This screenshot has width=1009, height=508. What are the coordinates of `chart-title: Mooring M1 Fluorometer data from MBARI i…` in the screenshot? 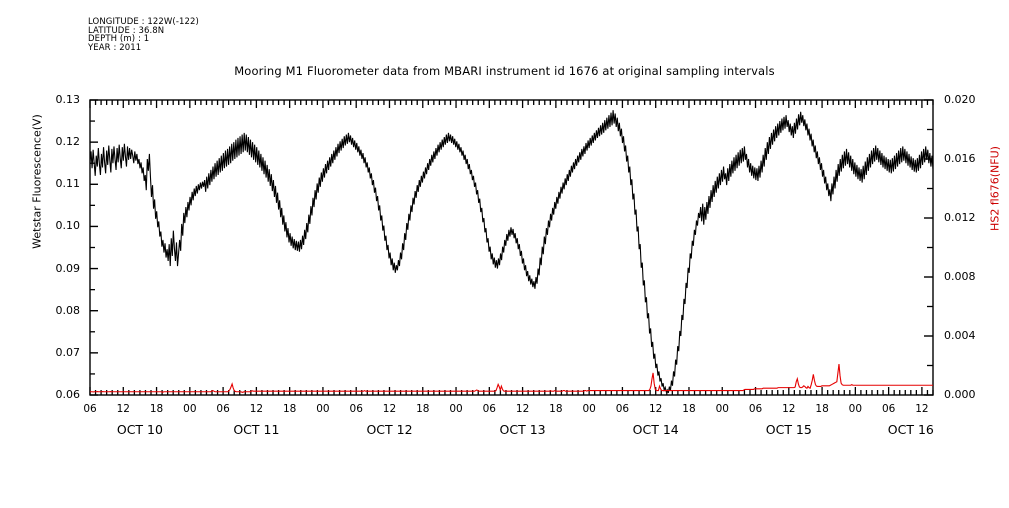 It's located at (504, 71).